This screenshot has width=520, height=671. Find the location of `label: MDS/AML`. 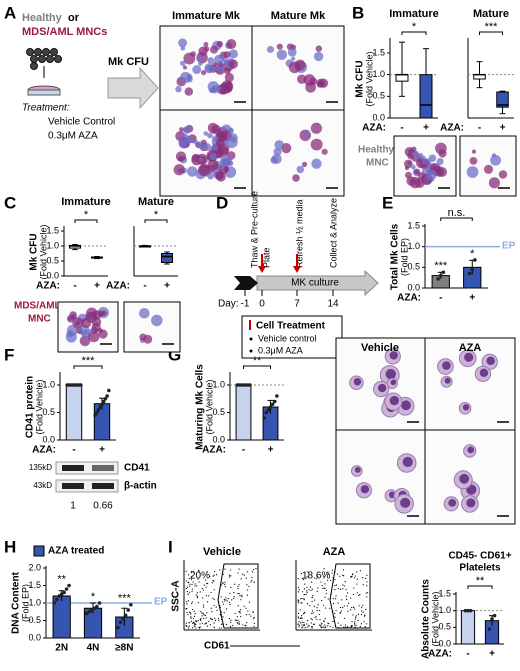

label: MDS/AML is located at coordinates (37, 306).